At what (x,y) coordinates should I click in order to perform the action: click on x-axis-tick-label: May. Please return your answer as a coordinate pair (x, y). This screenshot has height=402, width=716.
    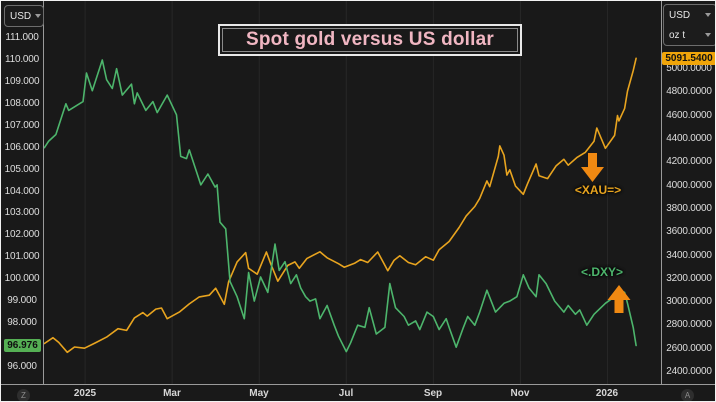
    Looking at the image, I should click on (259, 393).